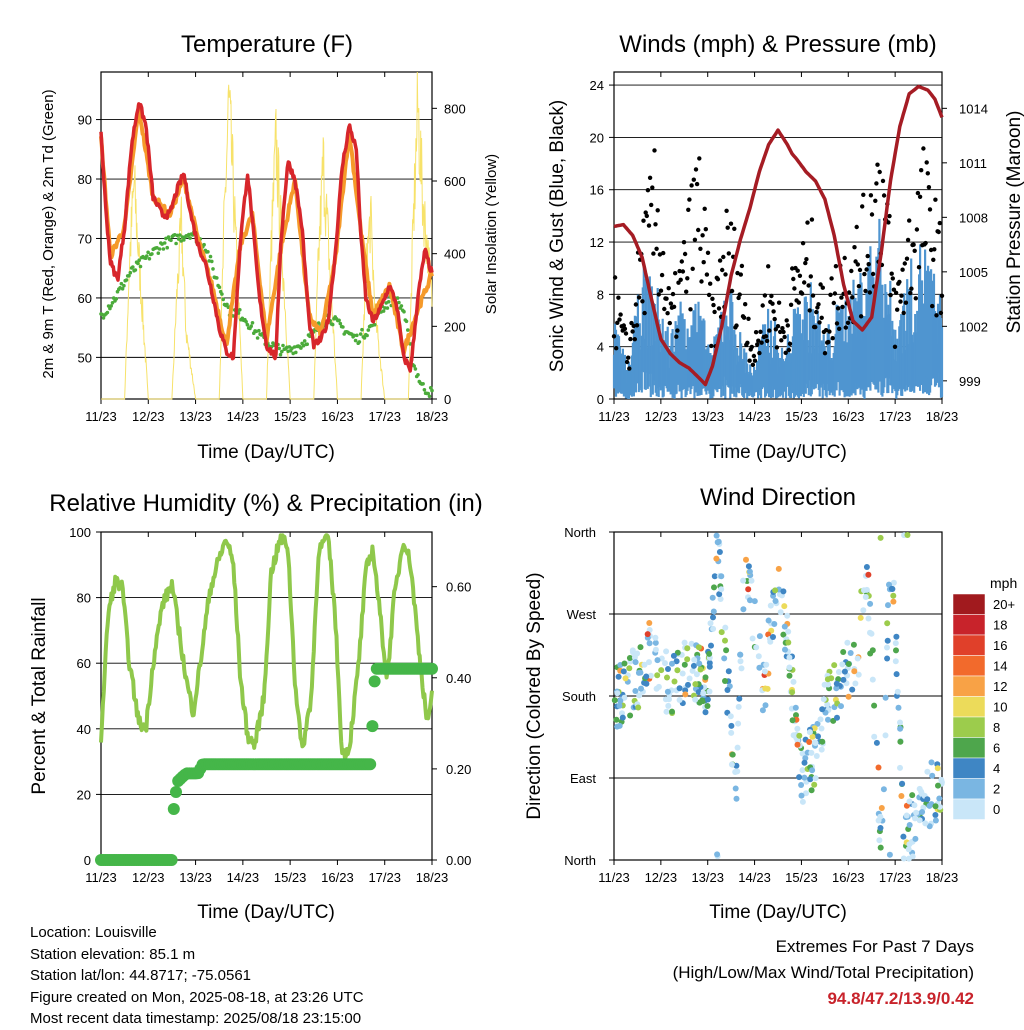 Image resolution: width=1024 pixels, height=1030 pixels. I want to click on winds-xtick-label: 16/23, so click(848, 416).